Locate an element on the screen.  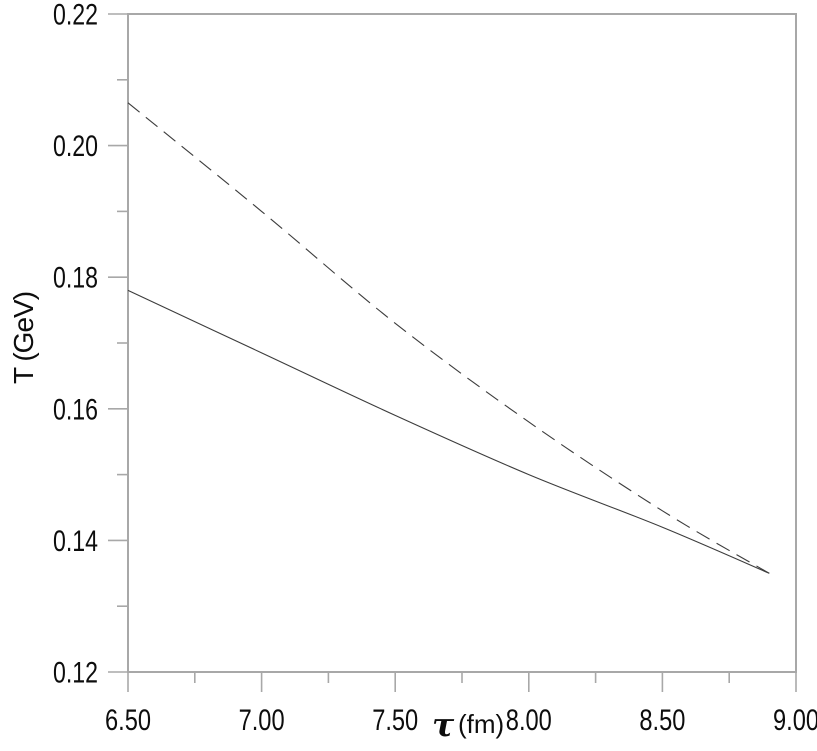
x-tick-label: 6.50 is located at coordinates (128, 720).